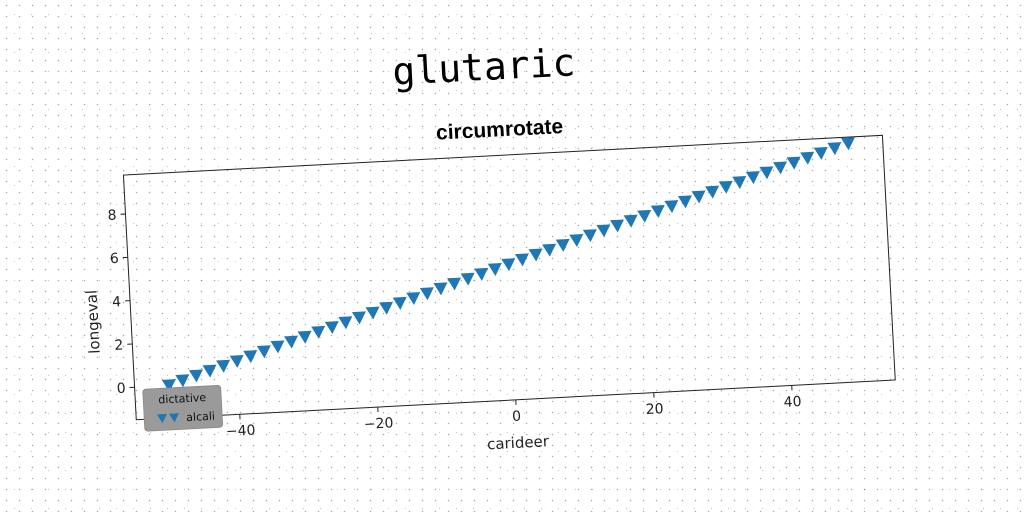 Image resolution: width=1024 pixels, height=512 pixels. I want to click on figure-super-title: glutaric, so click(483, 67).